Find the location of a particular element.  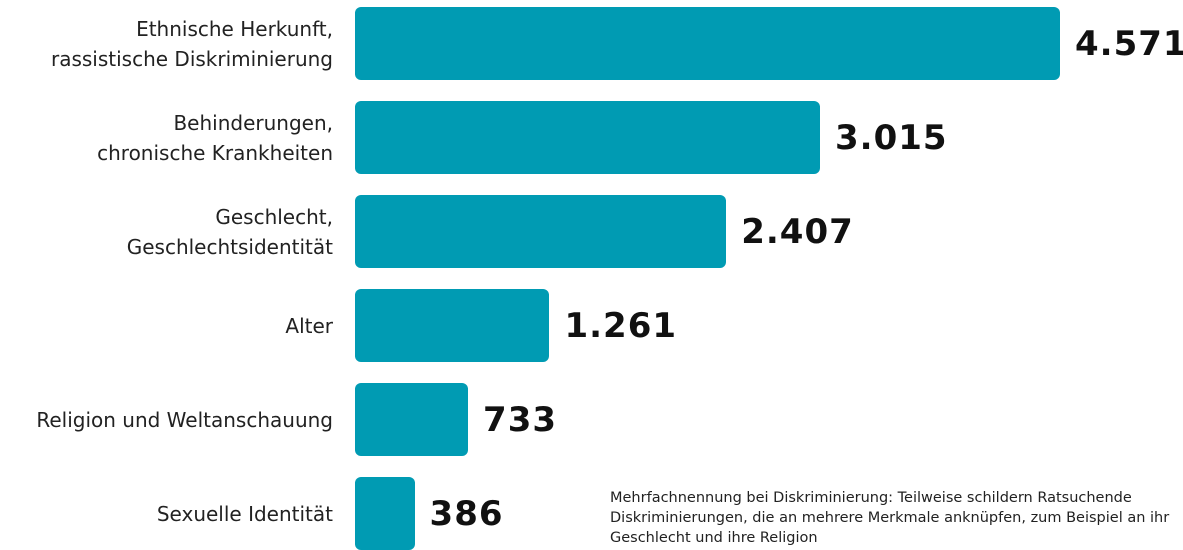

value-label: 1.261 is located at coordinates (621, 325).